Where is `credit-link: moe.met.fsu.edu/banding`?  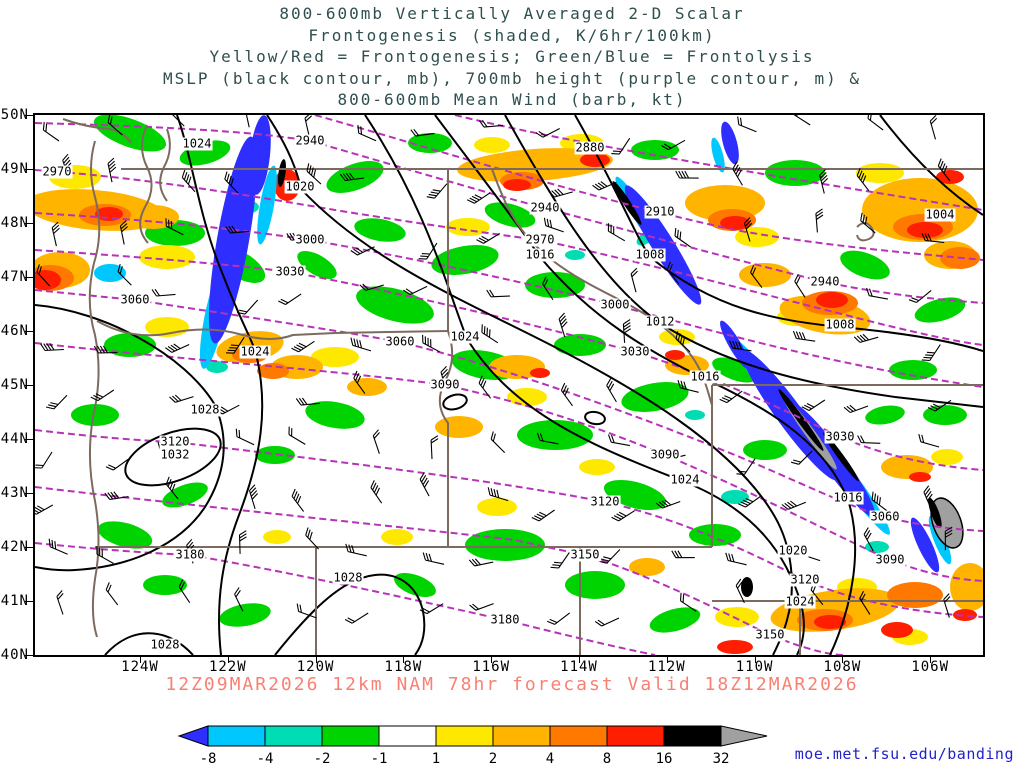 credit-link: moe.met.fsu.edu/banding is located at coordinates (904, 754).